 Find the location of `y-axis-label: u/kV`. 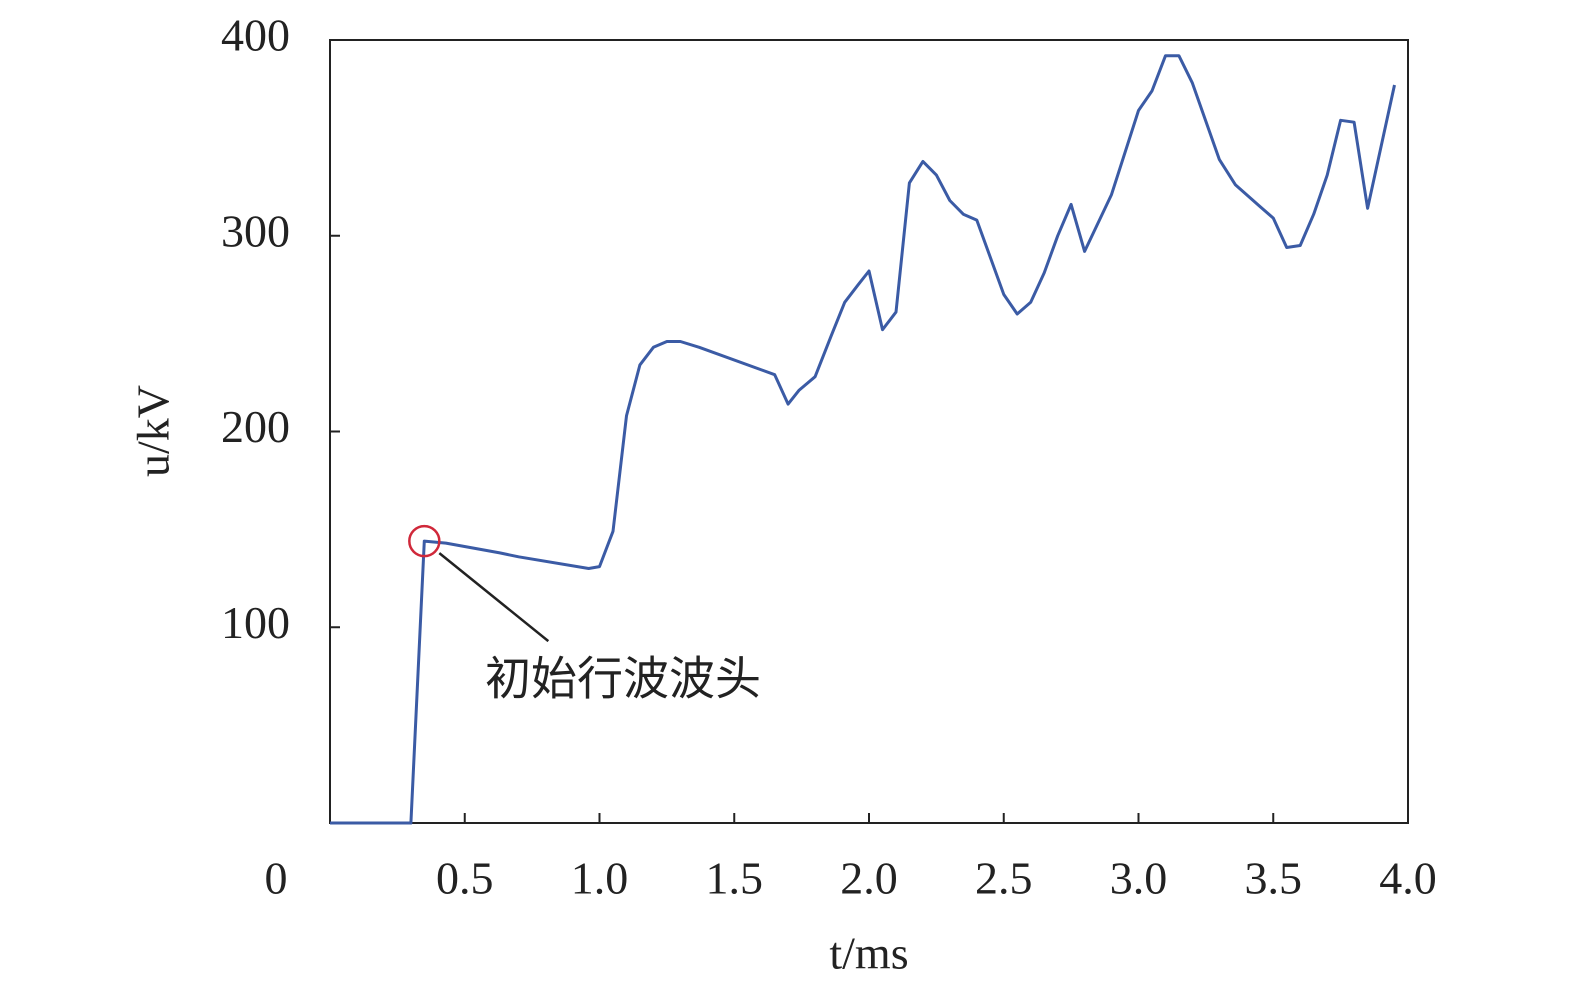

y-axis-label: u/kV is located at coordinates (153, 431).